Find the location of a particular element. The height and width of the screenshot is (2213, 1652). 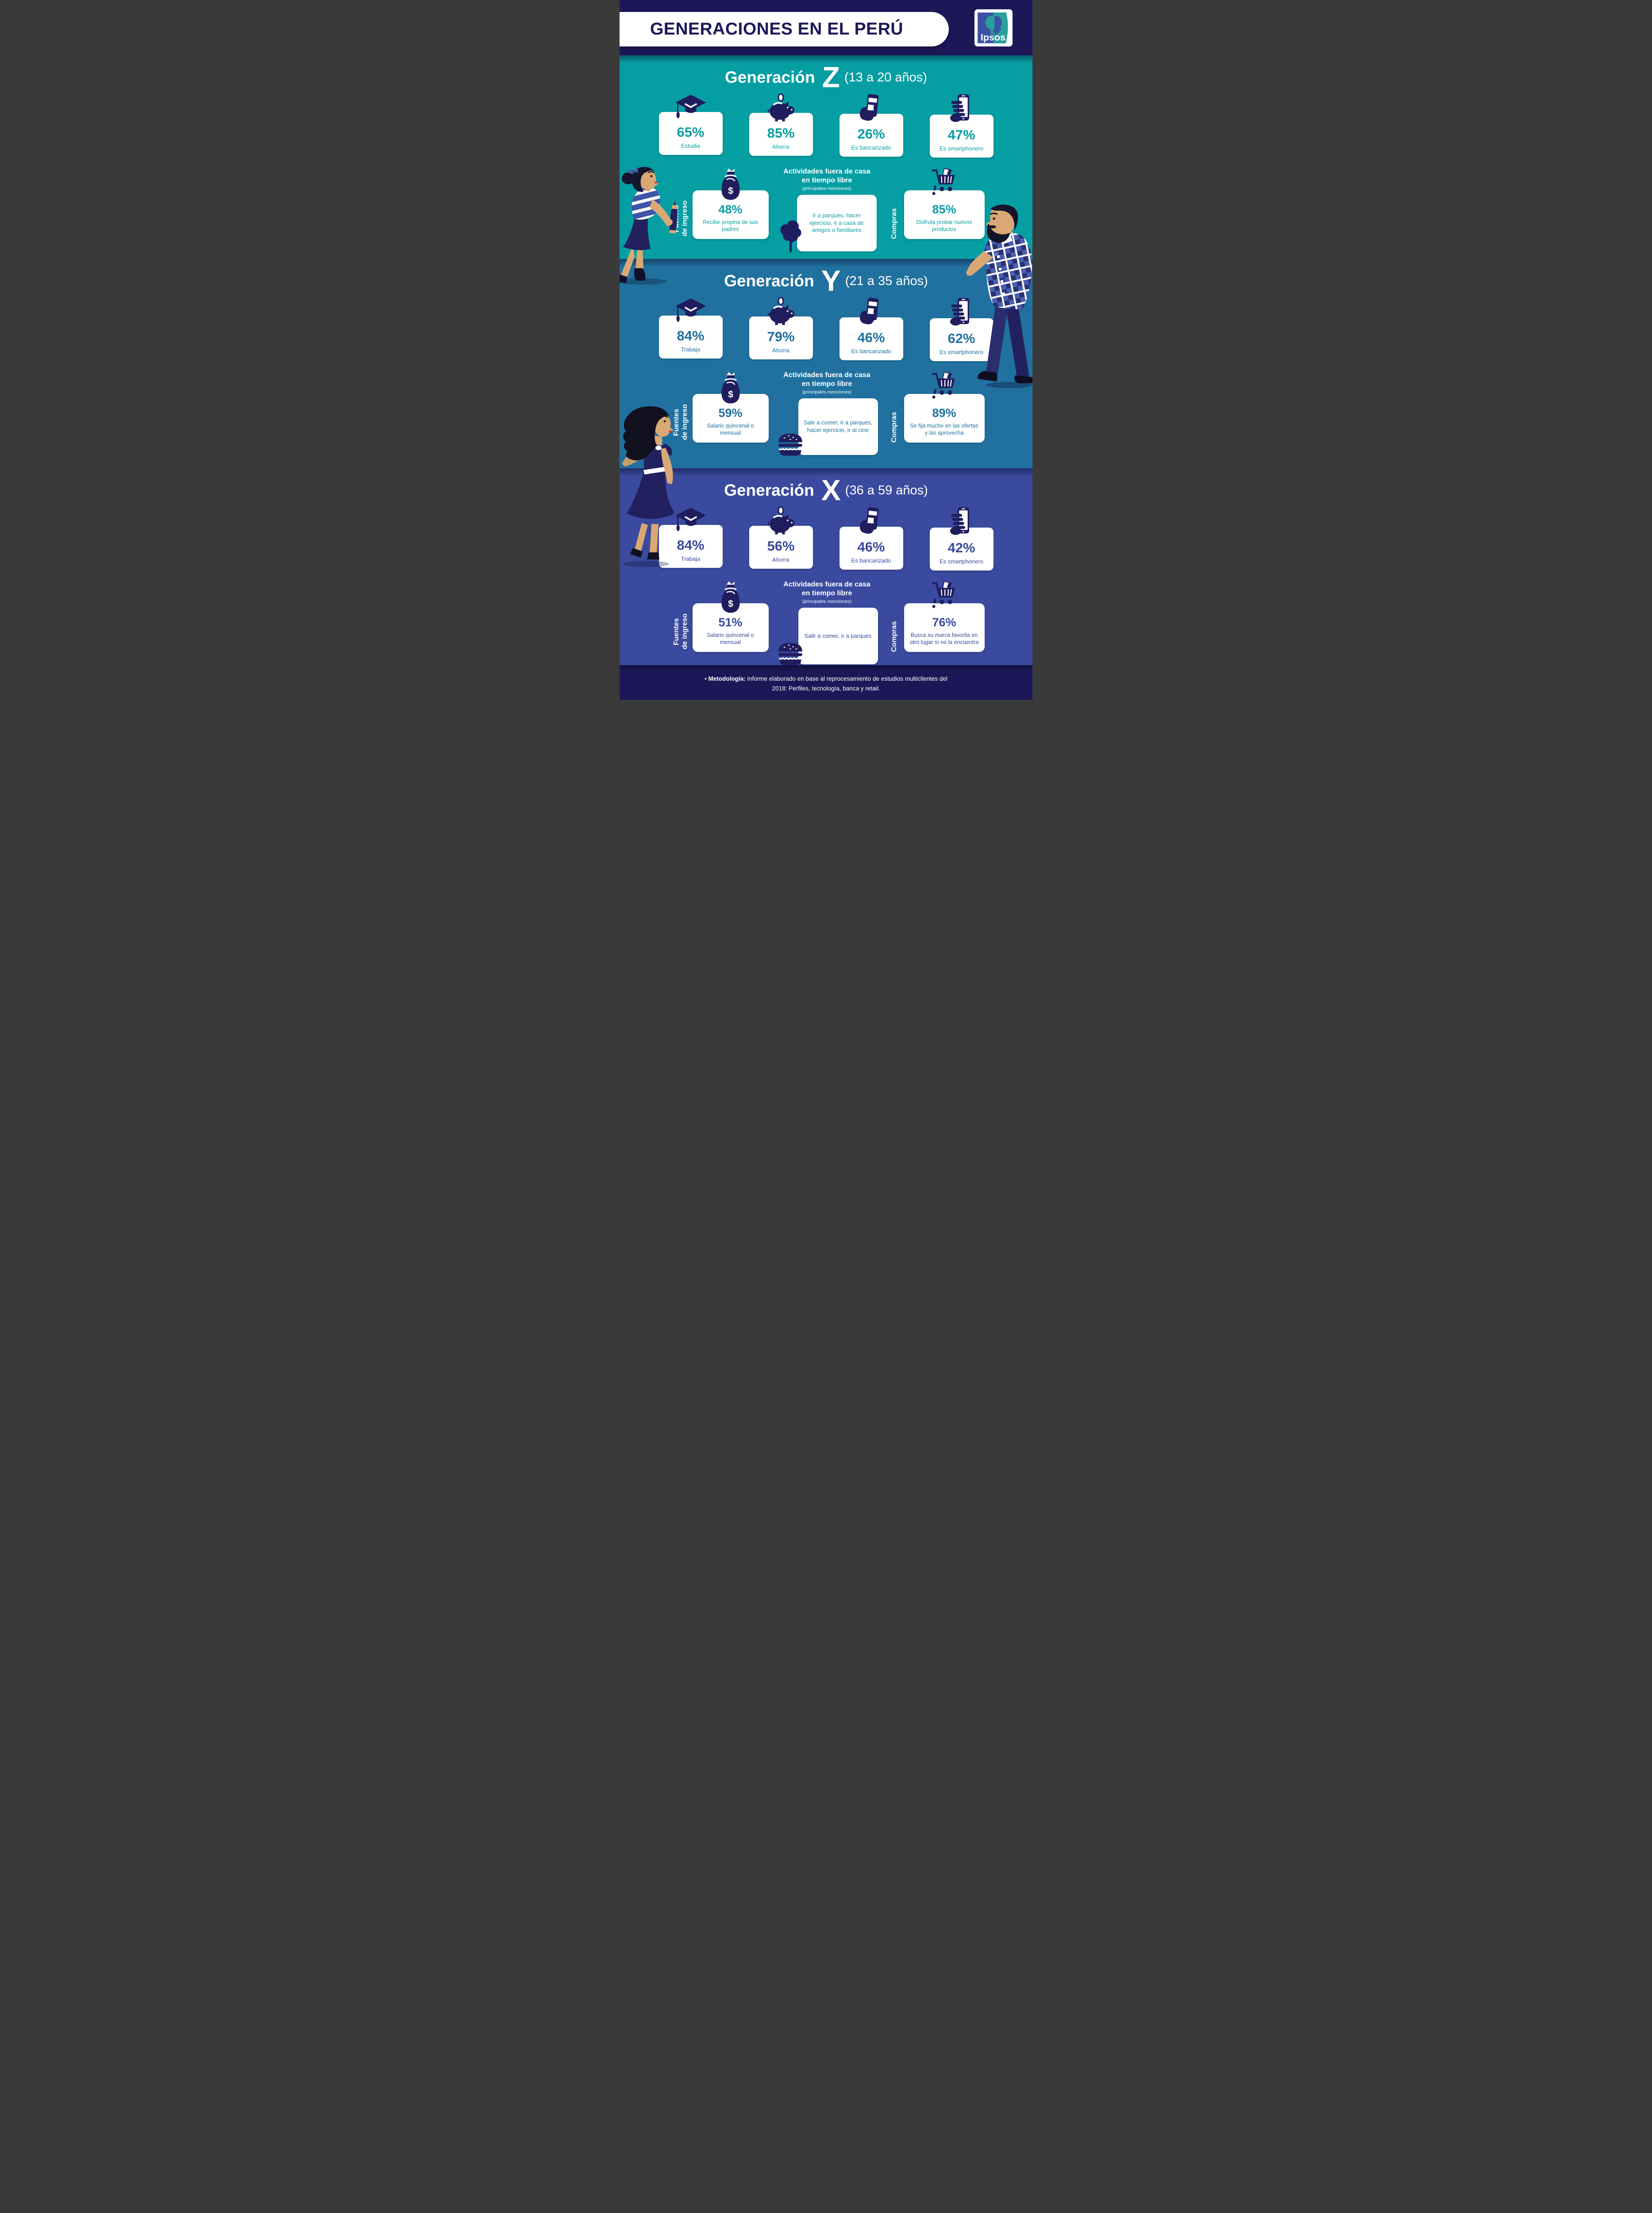

activities-card: Salir a comer, ir a parques is located at coordinates (838, 636).